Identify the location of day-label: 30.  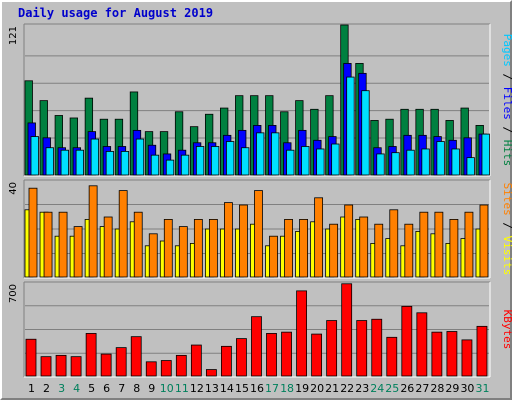
(467, 388).